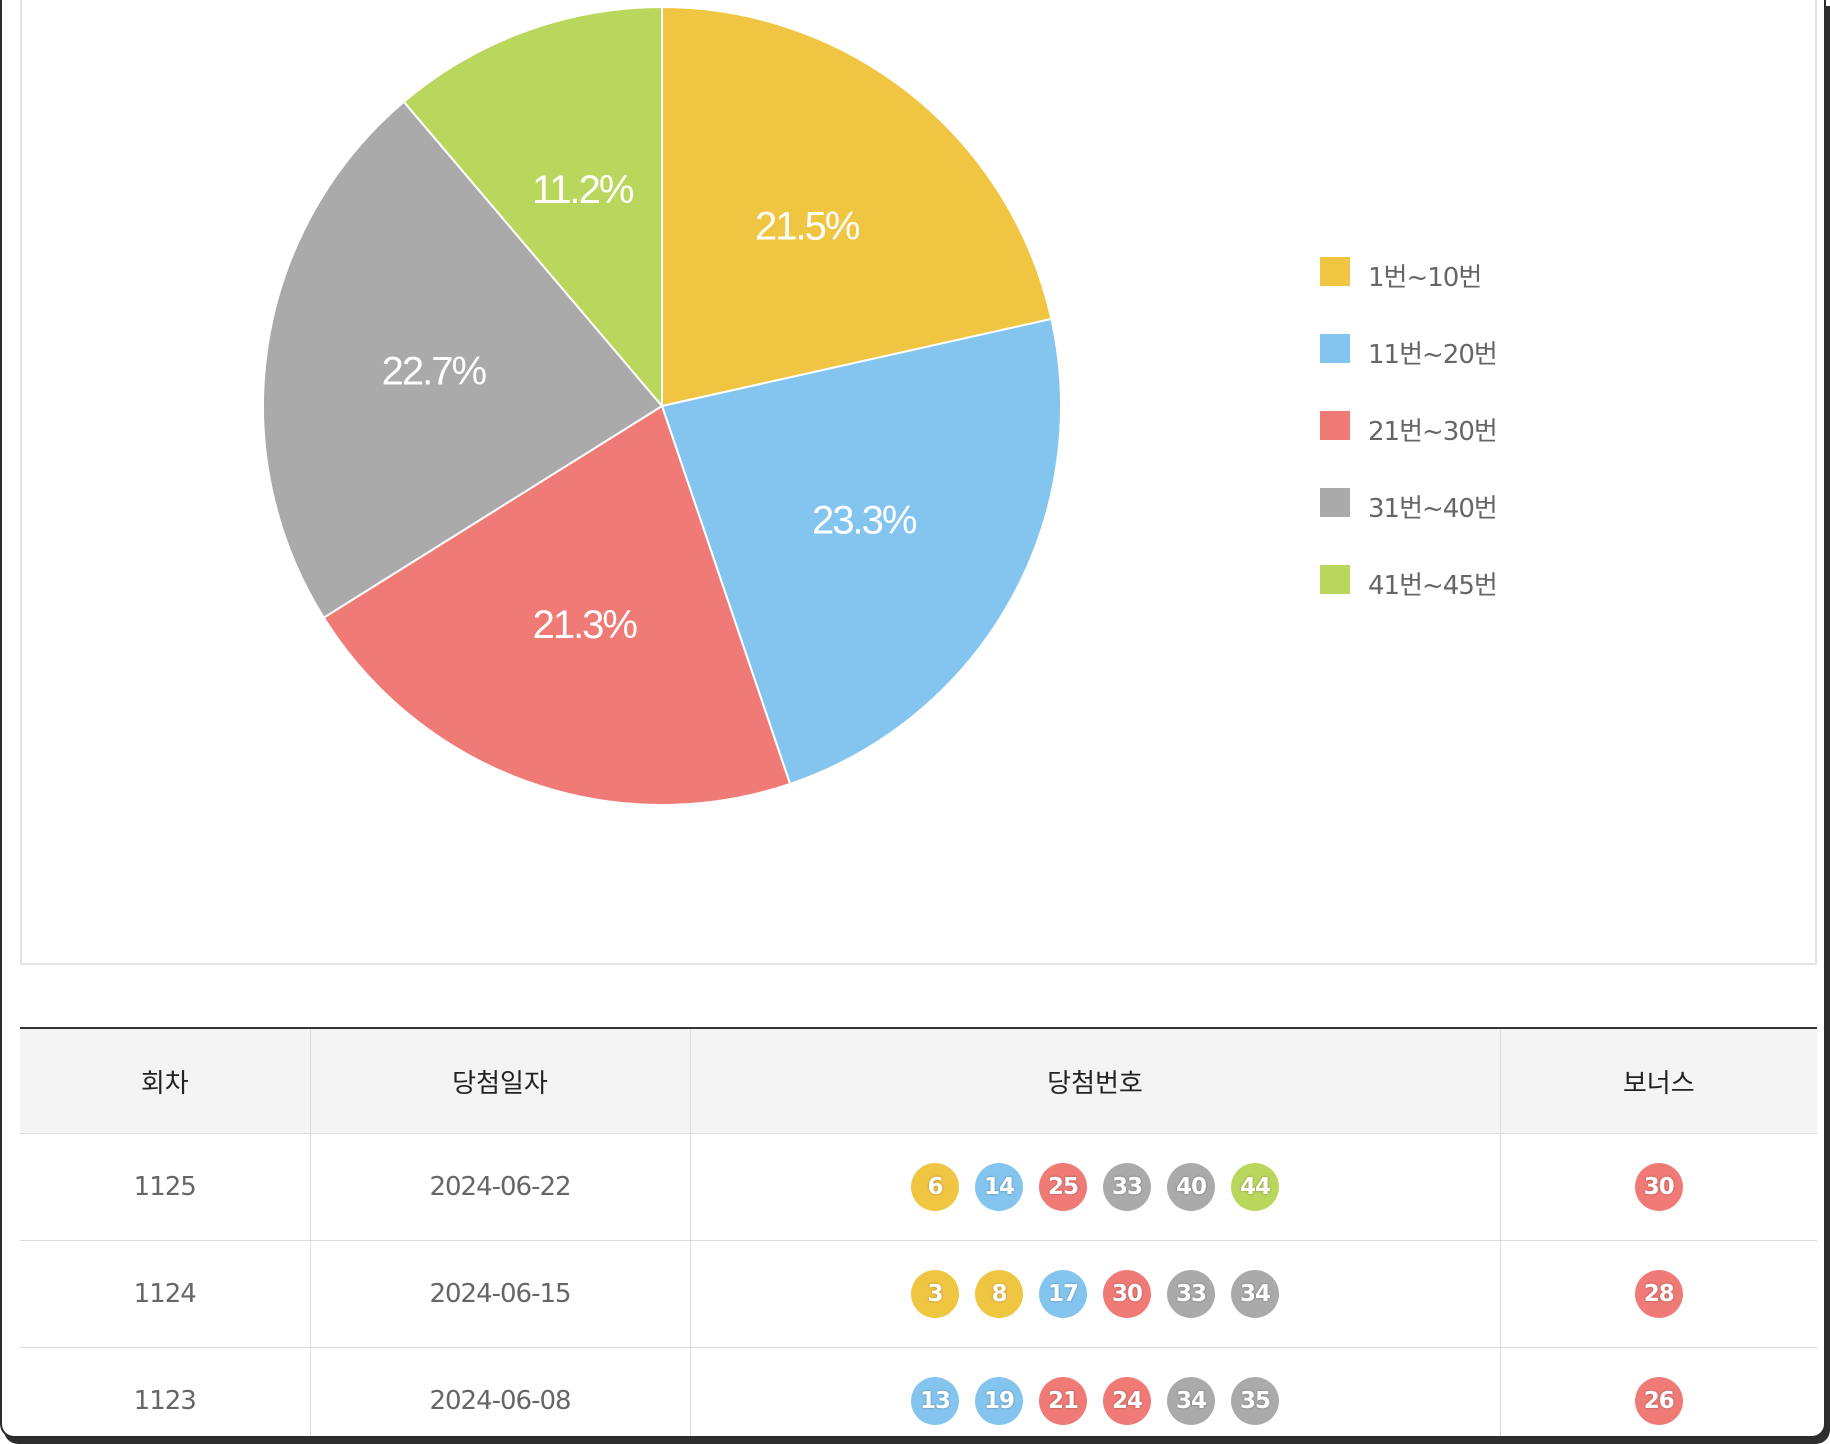  Describe the element at coordinates (1255, 1401) in the screenshot. I see `number-ball: 35` at that location.